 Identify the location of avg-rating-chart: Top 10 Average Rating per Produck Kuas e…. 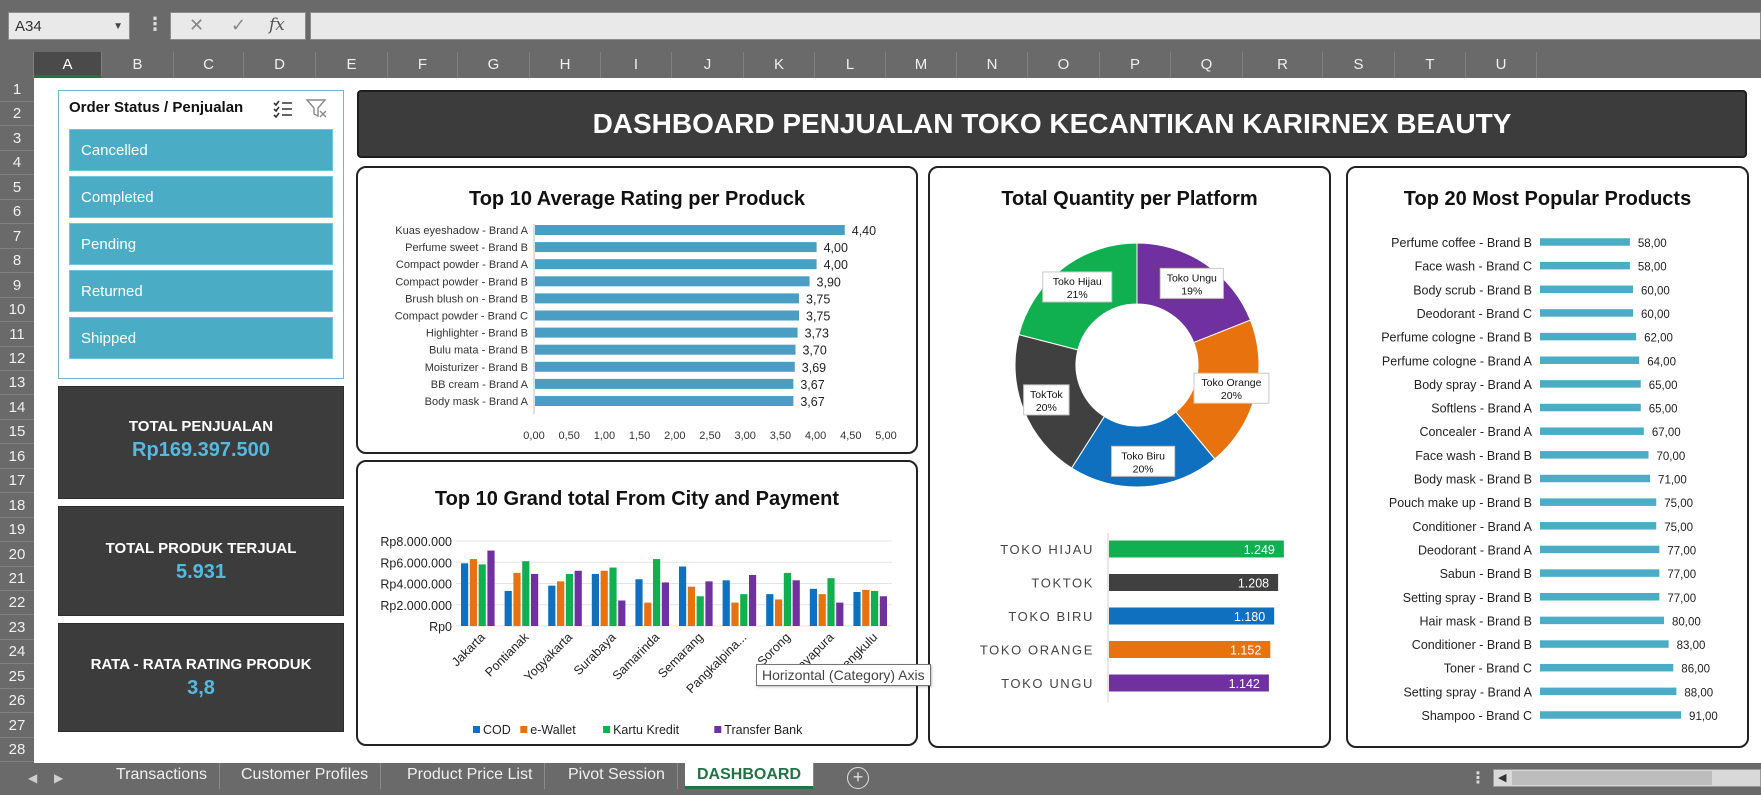
(637, 310).